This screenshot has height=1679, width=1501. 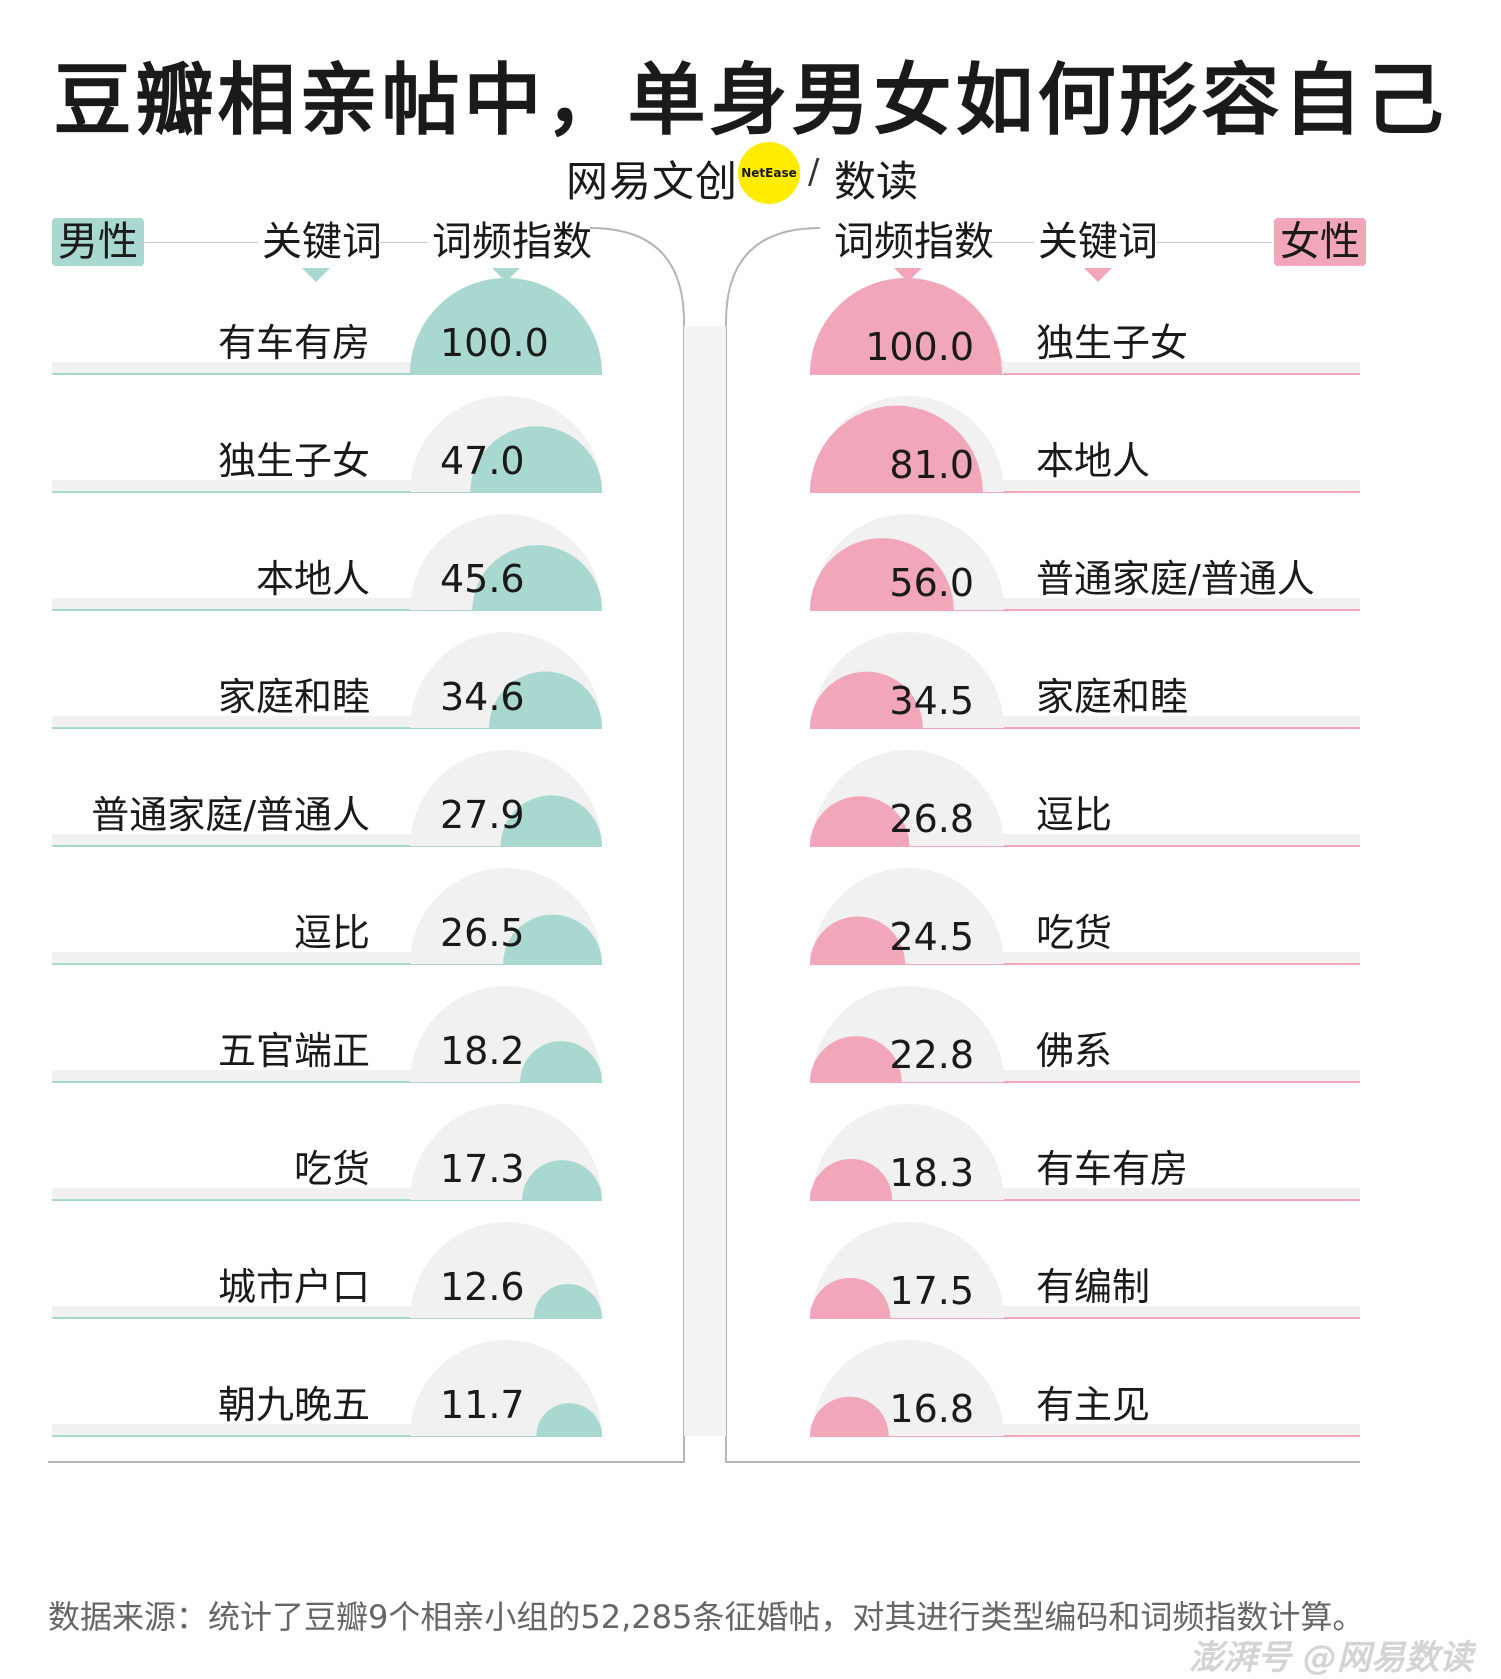 I want to click on female-row: 26.8 逗比, so click(x=1085, y=798).